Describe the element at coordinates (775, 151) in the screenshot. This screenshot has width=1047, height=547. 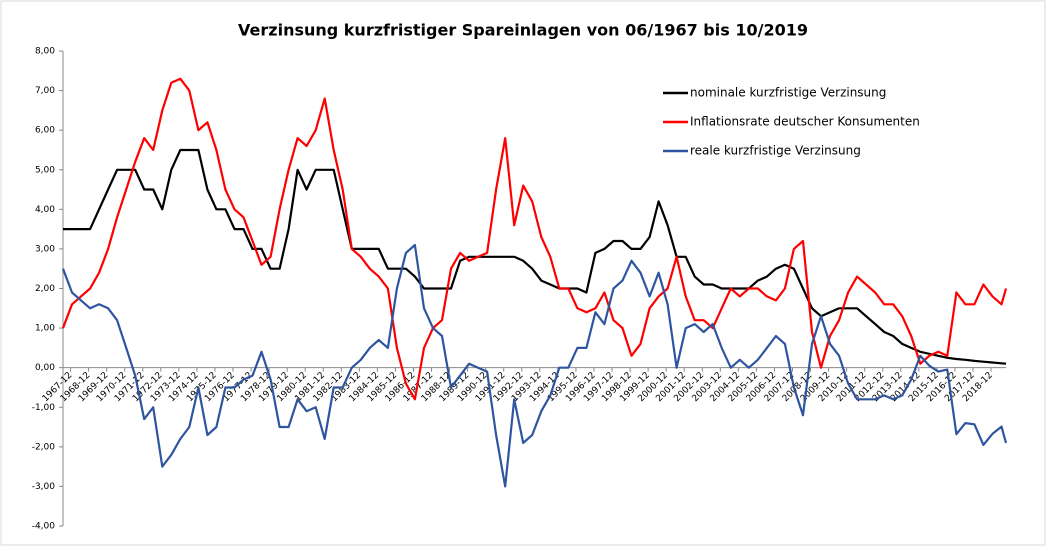
I see `legend-label: reale kurzfristige Verzinsung` at that location.